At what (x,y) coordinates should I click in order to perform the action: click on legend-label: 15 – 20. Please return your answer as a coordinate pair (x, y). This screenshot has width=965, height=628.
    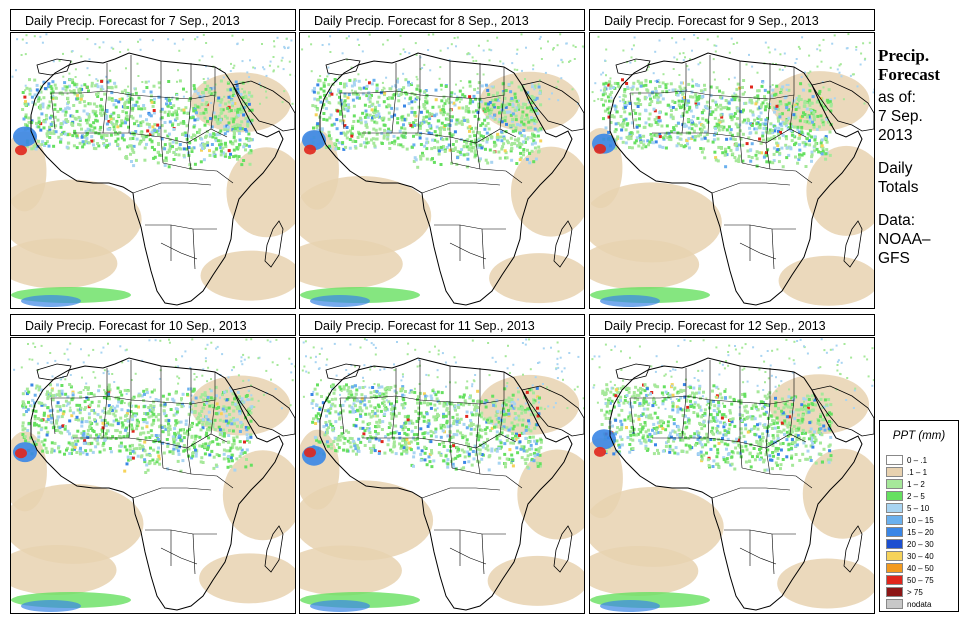
    Looking at the image, I should click on (920, 532).